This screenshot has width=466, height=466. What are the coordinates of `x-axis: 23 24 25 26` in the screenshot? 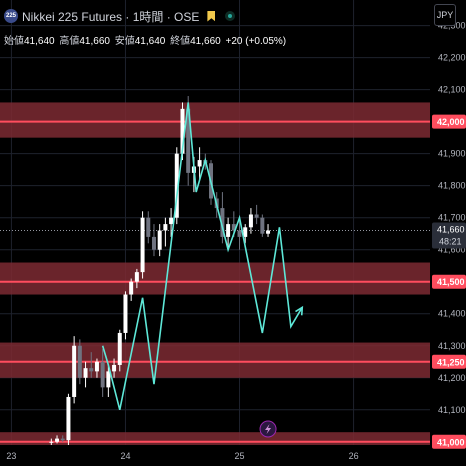 It's located at (215, 455).